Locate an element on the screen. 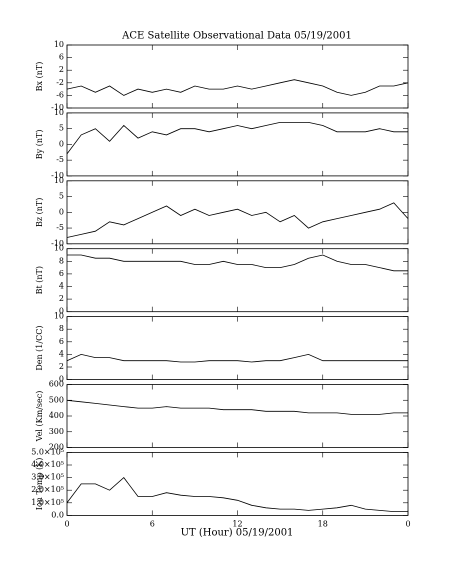 The height and width of the screenshot is (567, 454). y-tick-label: 4.0×10⁵ is located at coordinates (47, 464).